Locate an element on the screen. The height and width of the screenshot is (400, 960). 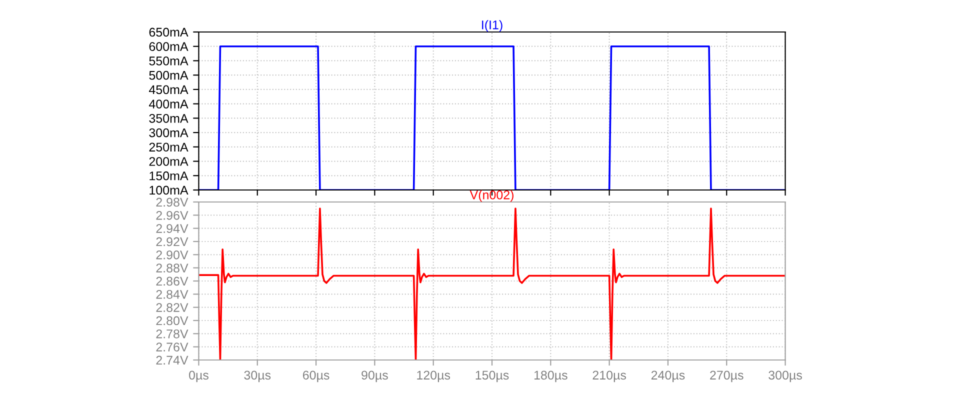
y-tick-label: 350mA is located at coordinates (168, 118).